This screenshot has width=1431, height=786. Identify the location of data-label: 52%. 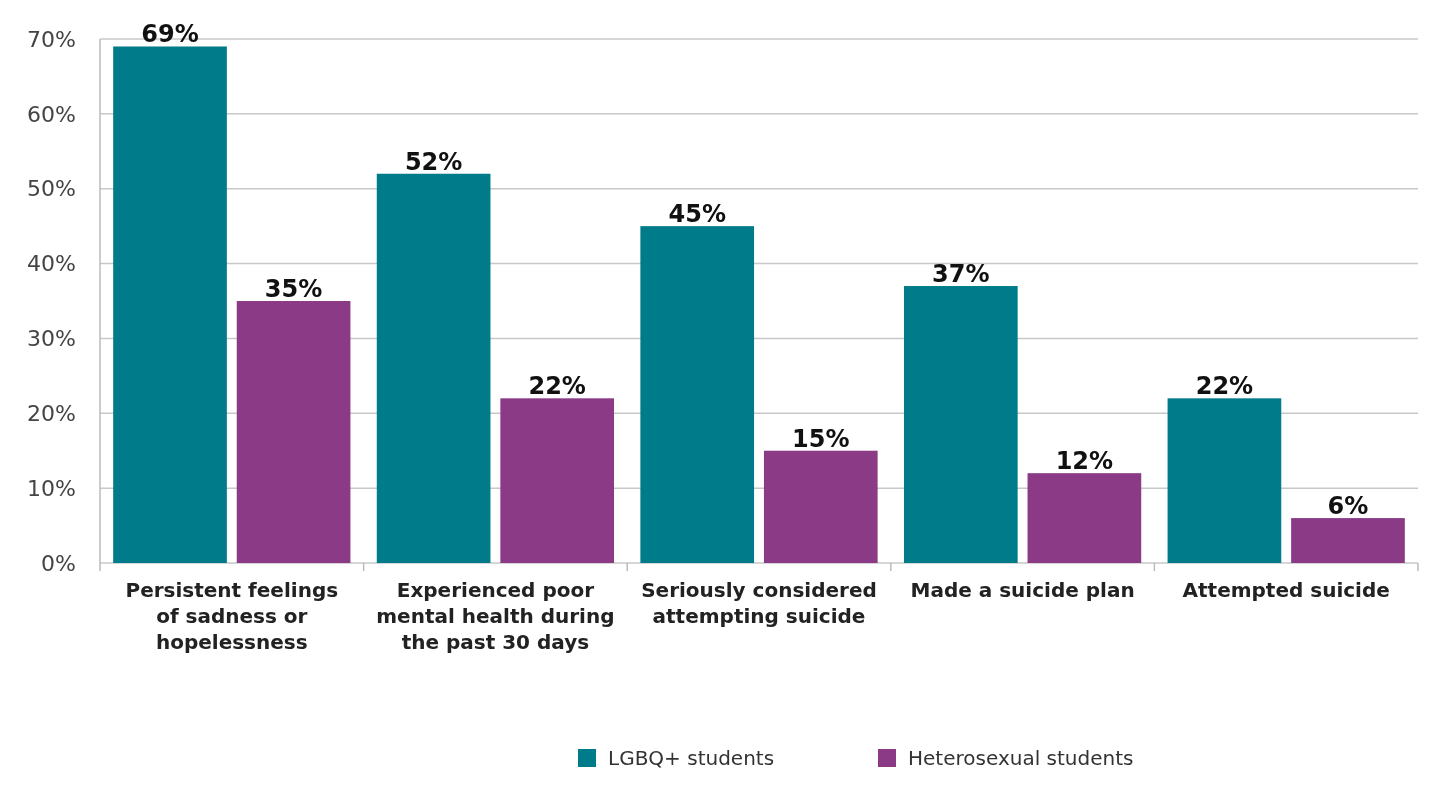
(433, 161).